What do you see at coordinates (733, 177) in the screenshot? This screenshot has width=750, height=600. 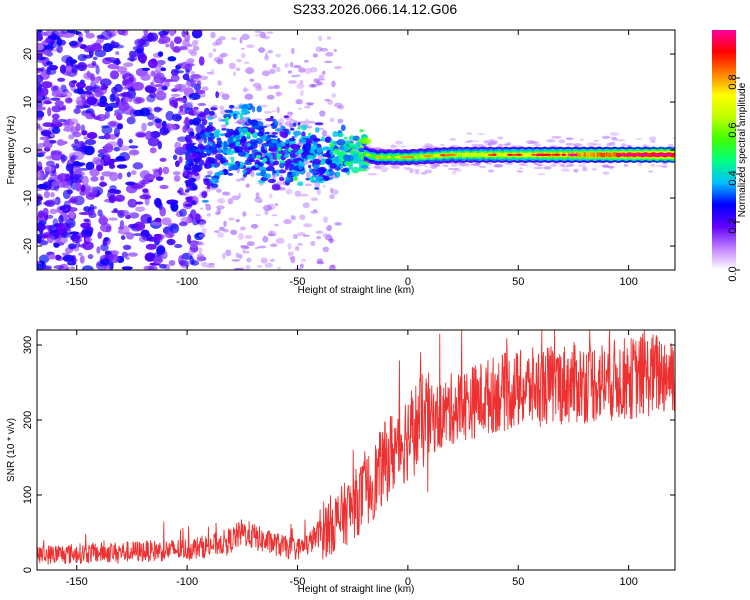 I see `colorbar-tick-label: 0.4` at bounding box center [733, 177].